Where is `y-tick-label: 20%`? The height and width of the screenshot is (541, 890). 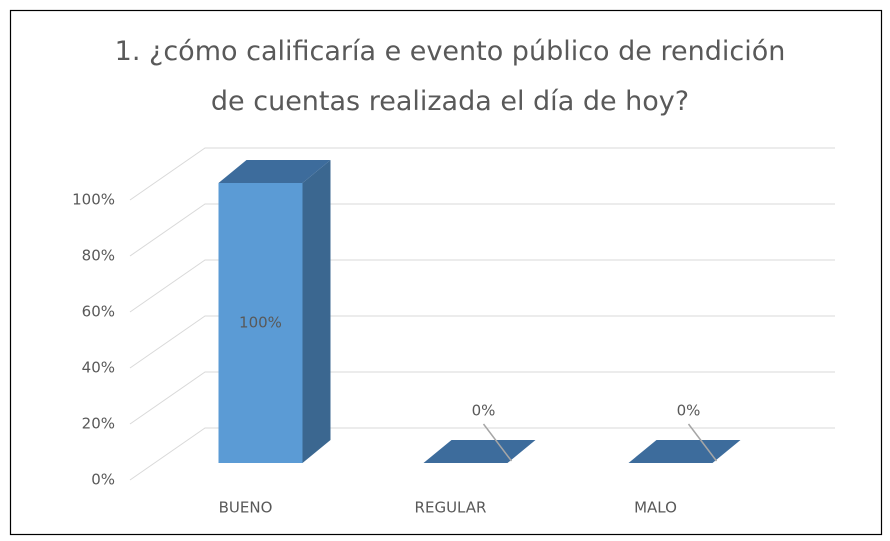
y-tick-label: 20% is located at coordinates (98, 424).